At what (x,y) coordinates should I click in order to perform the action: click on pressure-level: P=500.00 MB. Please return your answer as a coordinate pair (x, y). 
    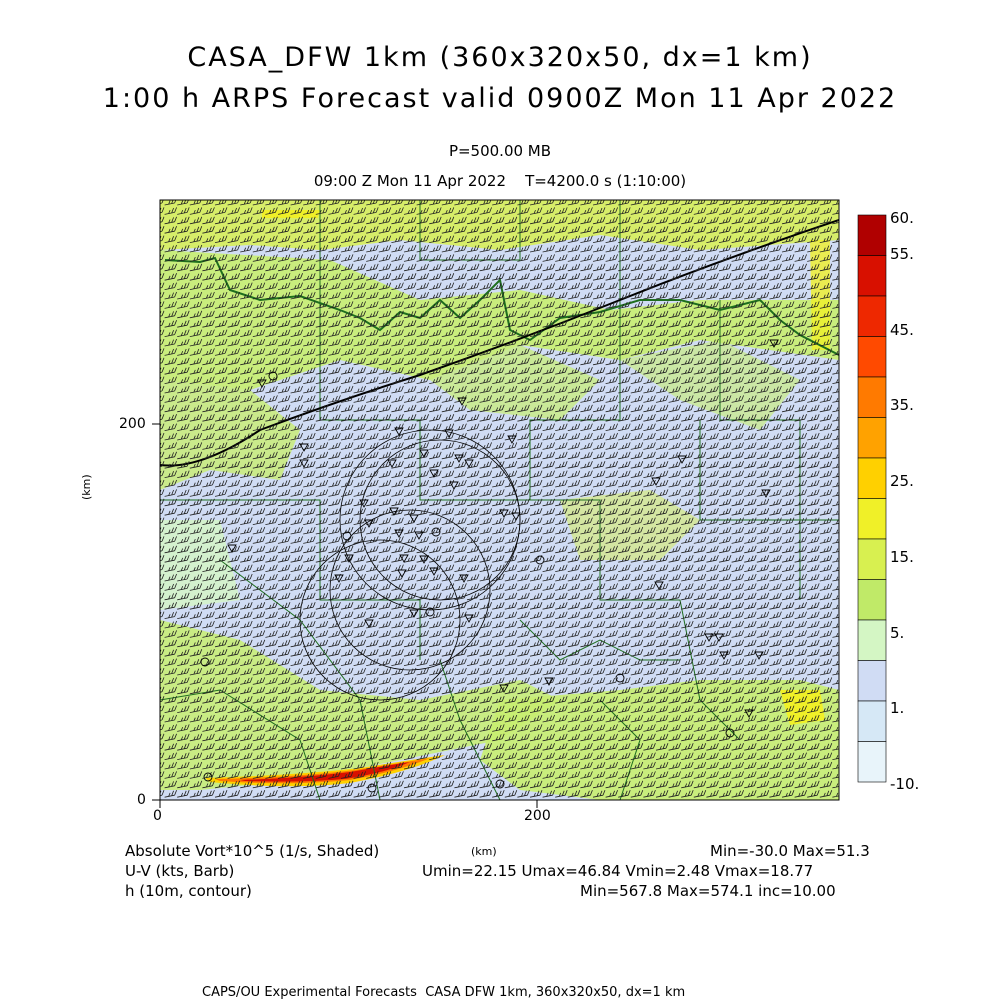
    Looking at the image, I should click on (500, 151).